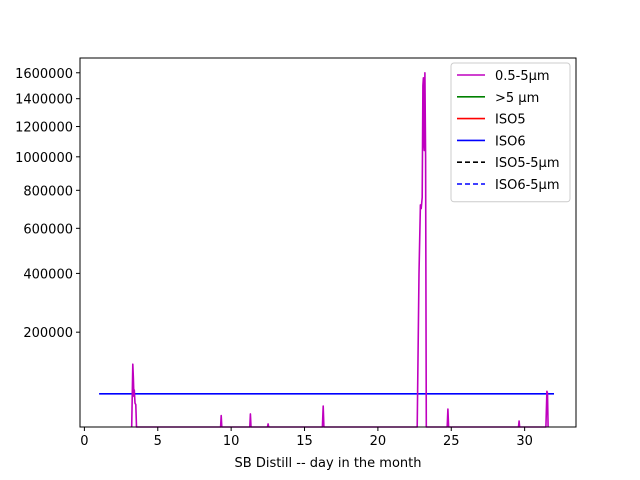 The height and width of the screenshot is (480, 640). I want to click on legend-label: 0.5-5µm, so click(522, 76).